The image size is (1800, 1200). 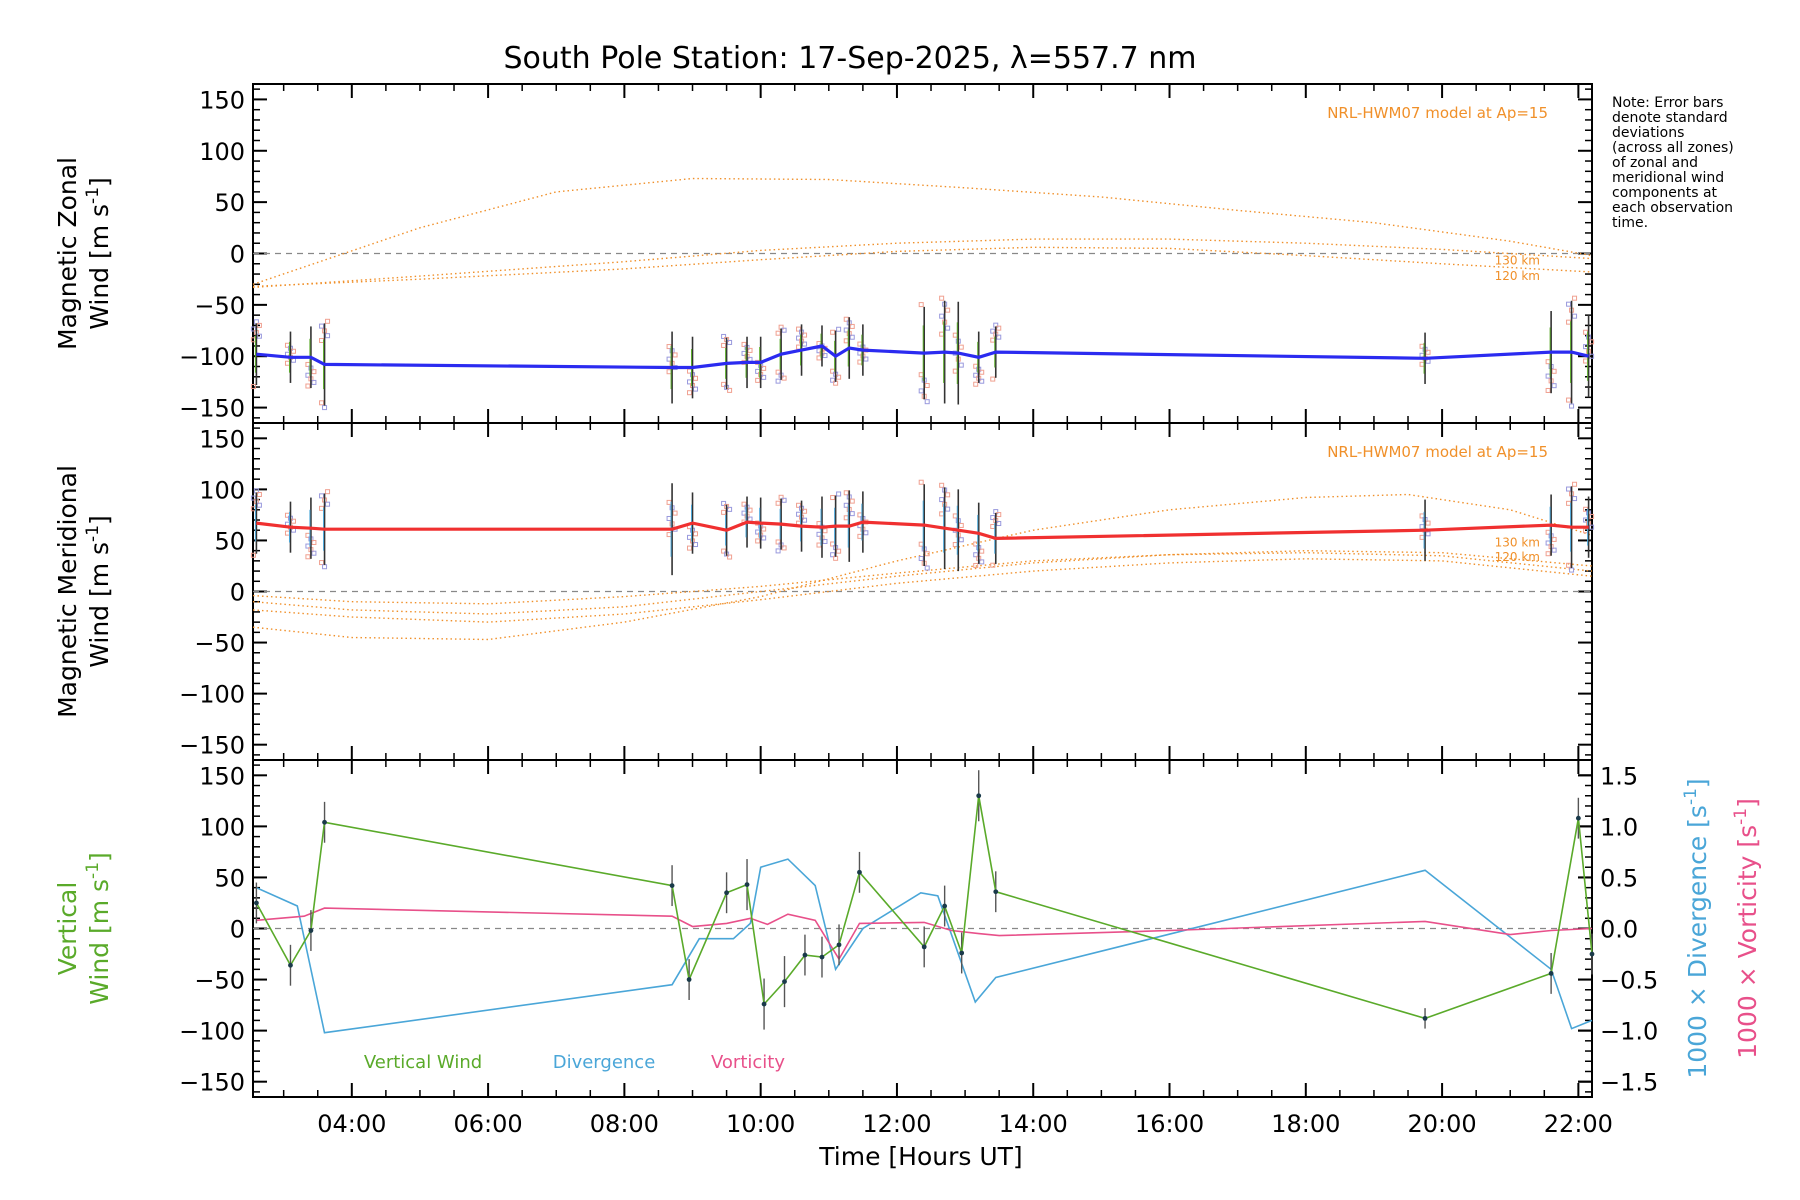 What do you see at coordinates (1668, 178) in the screenshot?
I see `note-line: meridional wind` at bounding box center [1668, 178].